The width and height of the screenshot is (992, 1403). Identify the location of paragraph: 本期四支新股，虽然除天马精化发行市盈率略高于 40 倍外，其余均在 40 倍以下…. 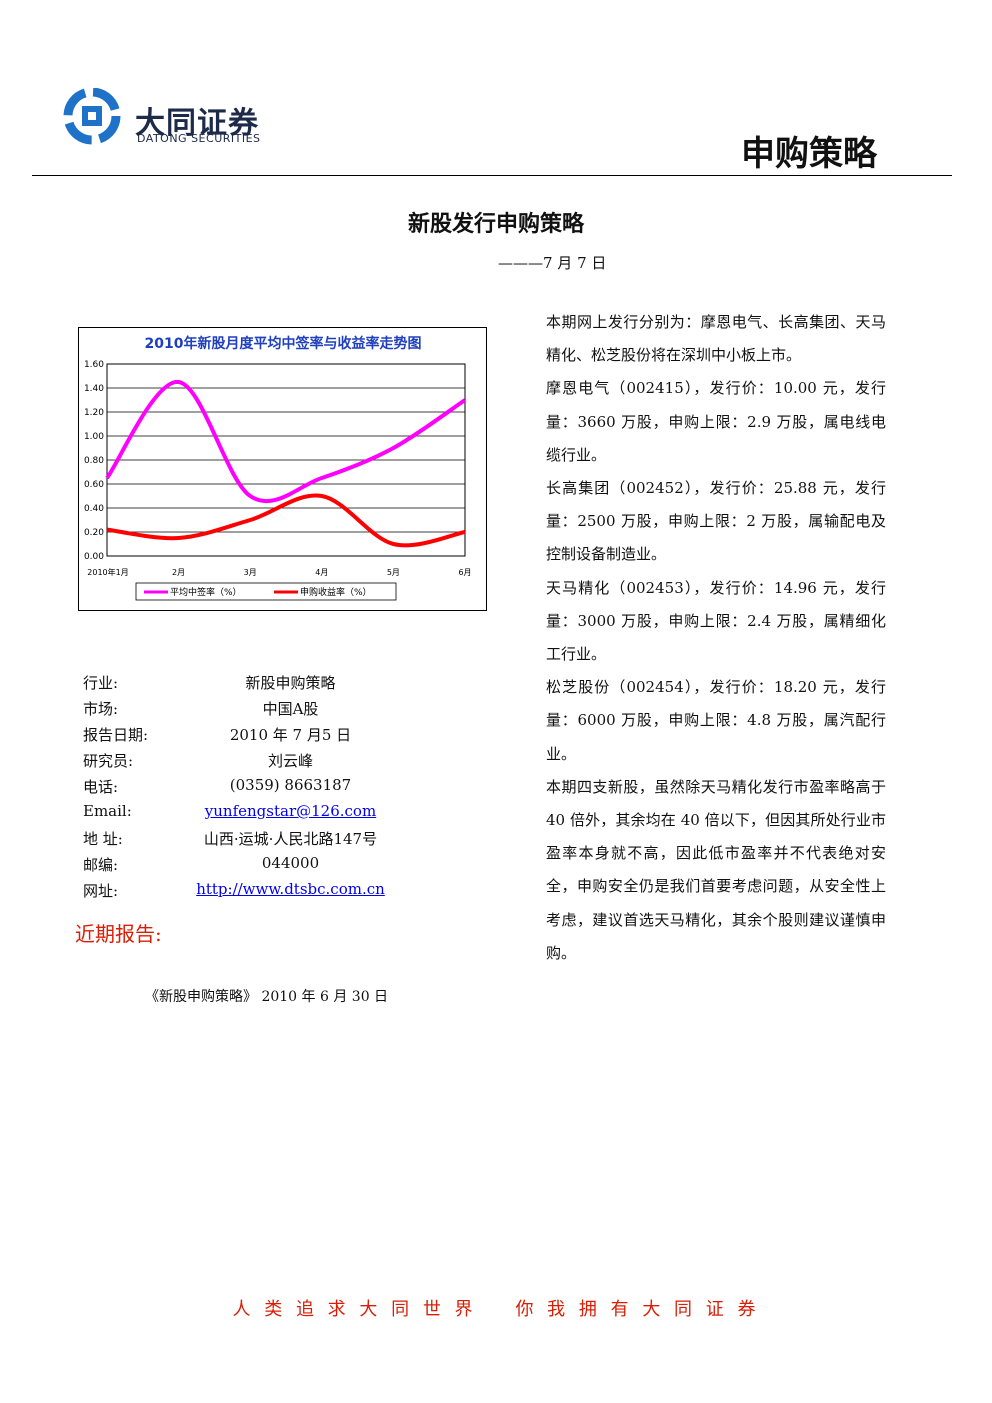
(716, 869).